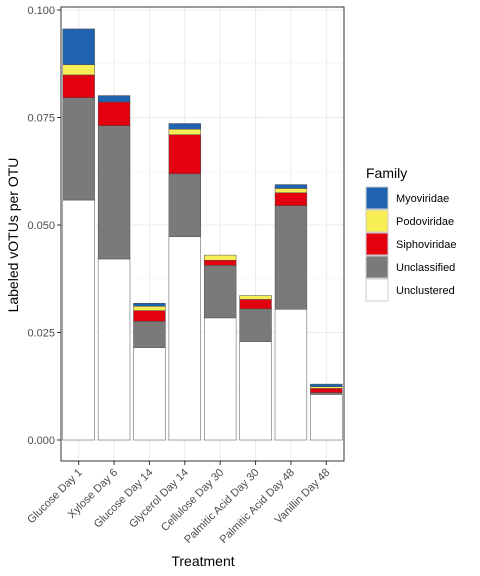  What do you see at coordinates (422, 199) in the screenshot?
I see `legend-label: Myoviridae` at bounding box center [422, 199].